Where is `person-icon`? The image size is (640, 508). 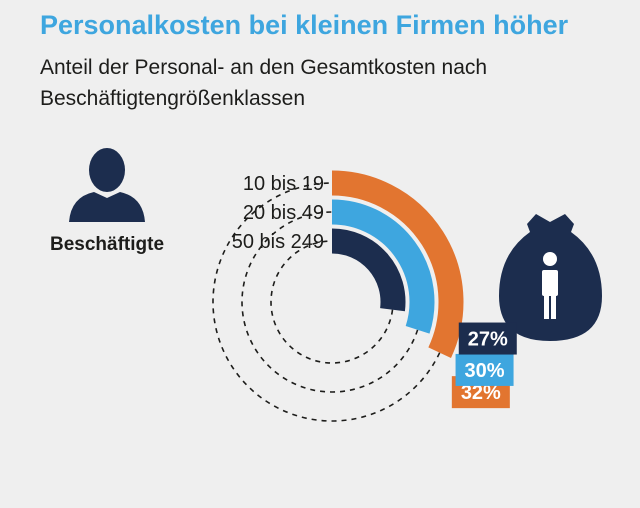
person-icon is located at coordinates (107, 185).